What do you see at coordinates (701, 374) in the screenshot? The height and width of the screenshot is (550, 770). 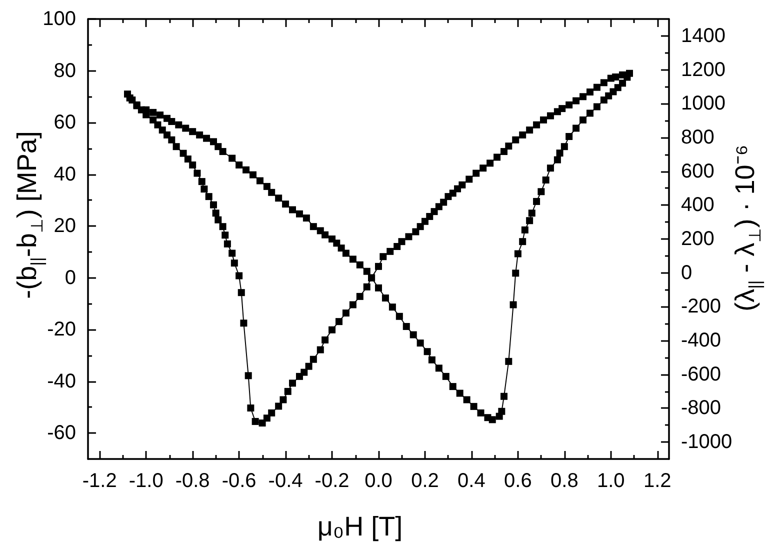 I see `y2-tick-label: -600` at bounding box center [701, 374].